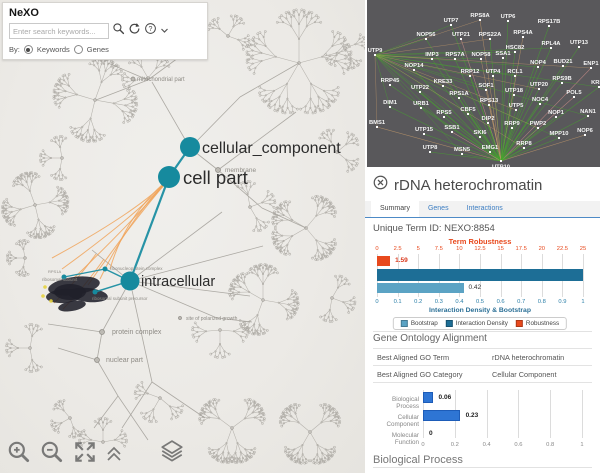 The image size is (600, 473). Describe the element at coordinates (114, 456) in the screenshot. I see `chevrons-up-icon` at that location.